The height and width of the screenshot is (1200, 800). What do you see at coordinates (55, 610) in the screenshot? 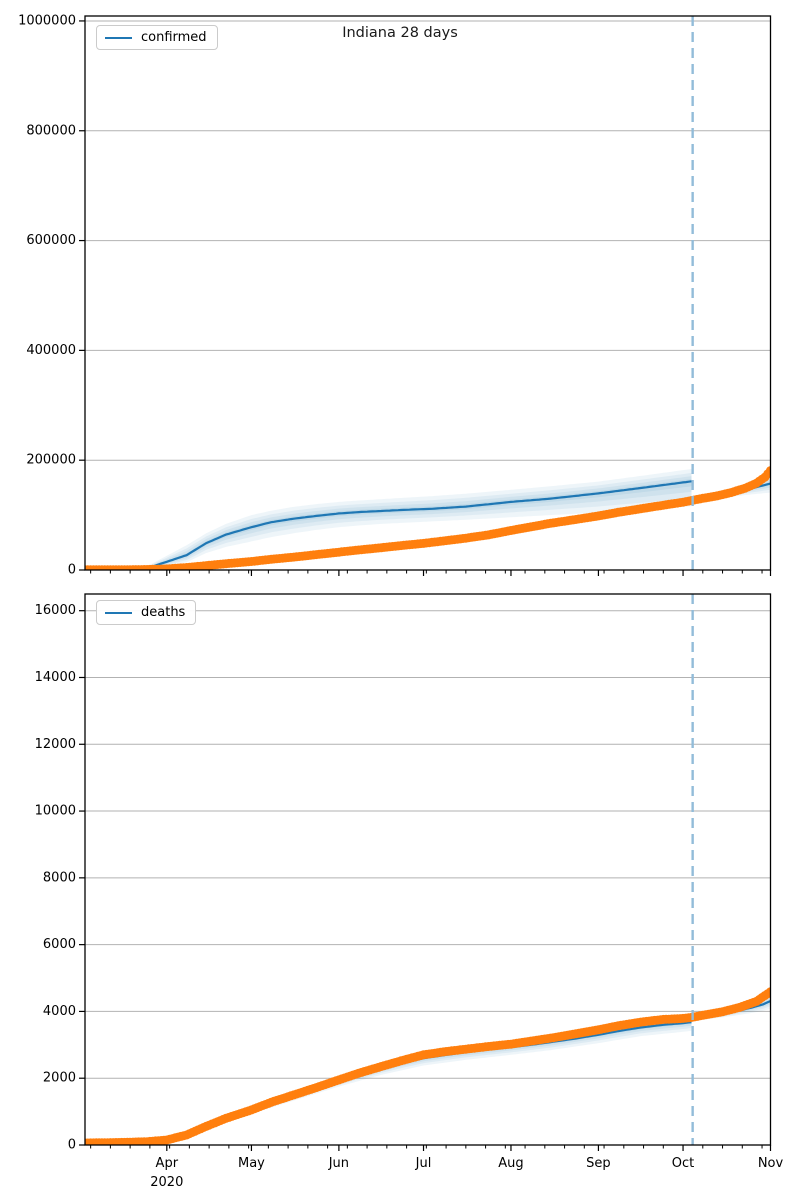
I see `svg-text: 16000` at bounding box center [55, 610].